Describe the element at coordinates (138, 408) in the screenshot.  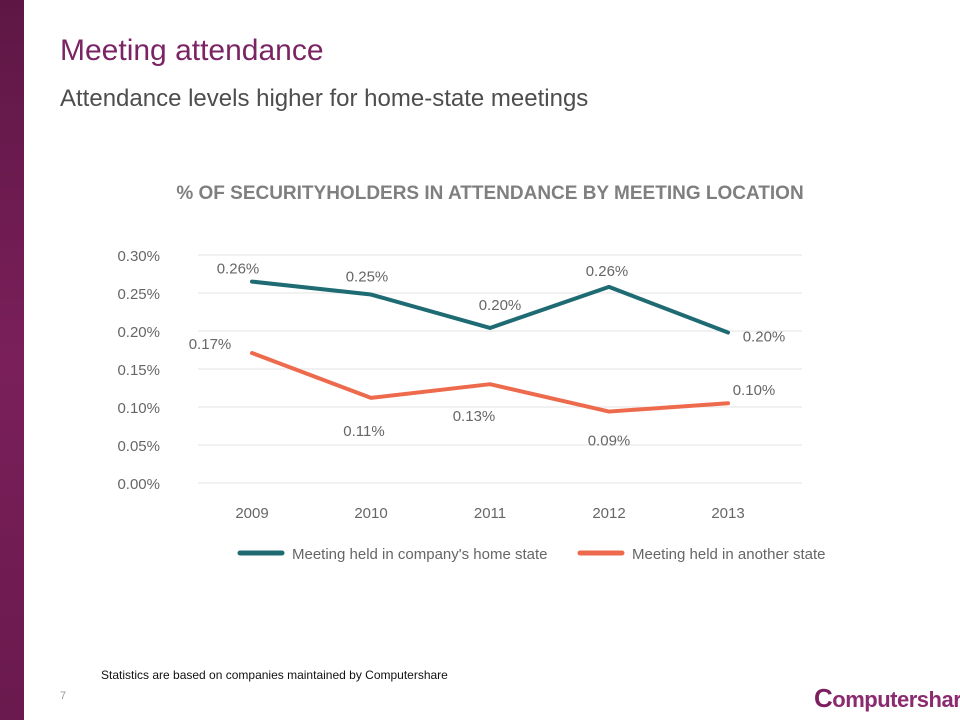
I see `y-tick-label: 0.10%` at that location.